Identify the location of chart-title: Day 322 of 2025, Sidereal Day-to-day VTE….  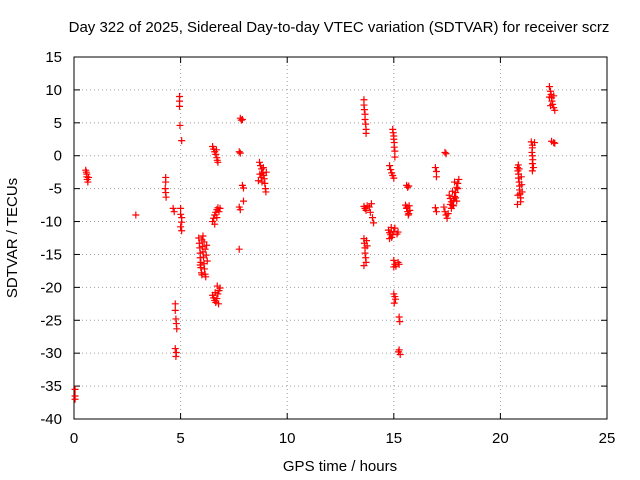
(339, 27).